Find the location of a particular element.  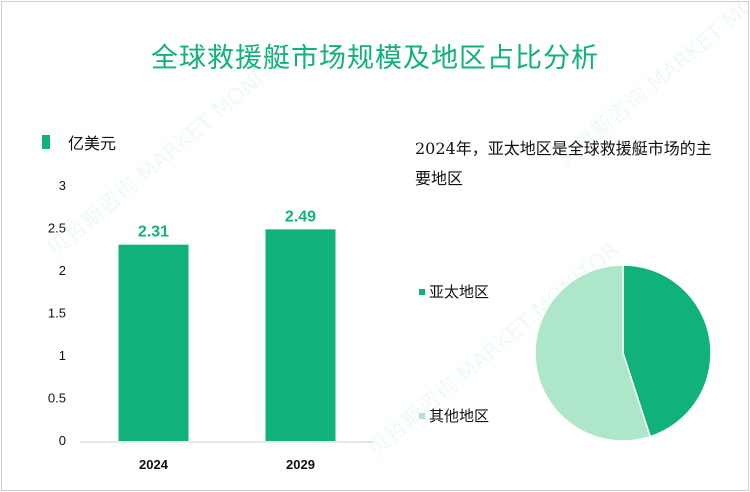

pie-chart is located at coordinates (623, 353).